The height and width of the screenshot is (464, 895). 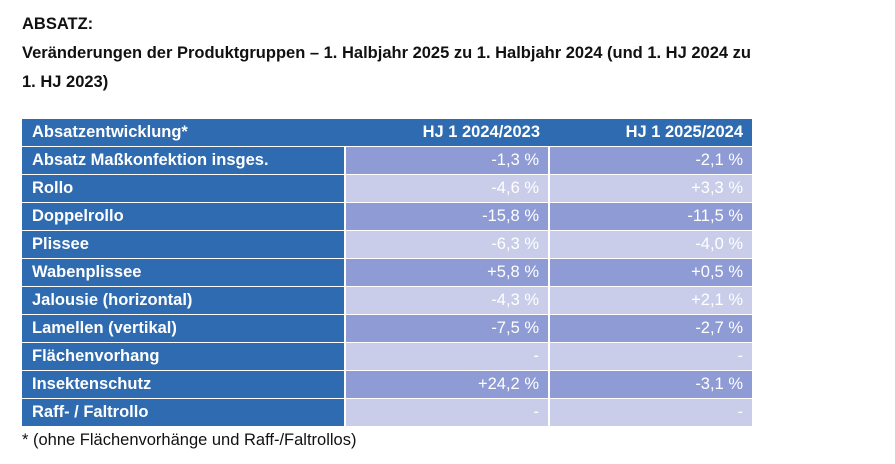 What do you see at coordinates (446, 300) in the screenshot?
I see `value-2024-2023: -4,3 %` at bounding box center [446, 300].